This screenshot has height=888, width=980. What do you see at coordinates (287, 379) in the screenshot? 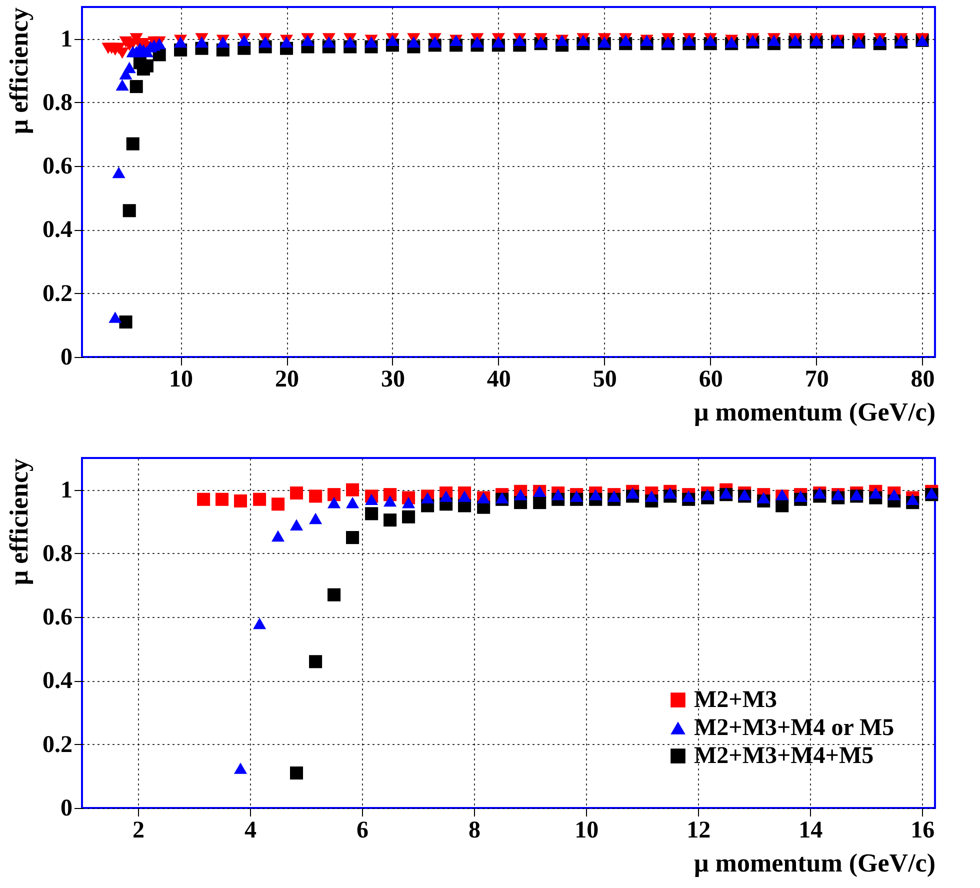
I see `x-tick-label: 20` at bounding box center [287, 379].